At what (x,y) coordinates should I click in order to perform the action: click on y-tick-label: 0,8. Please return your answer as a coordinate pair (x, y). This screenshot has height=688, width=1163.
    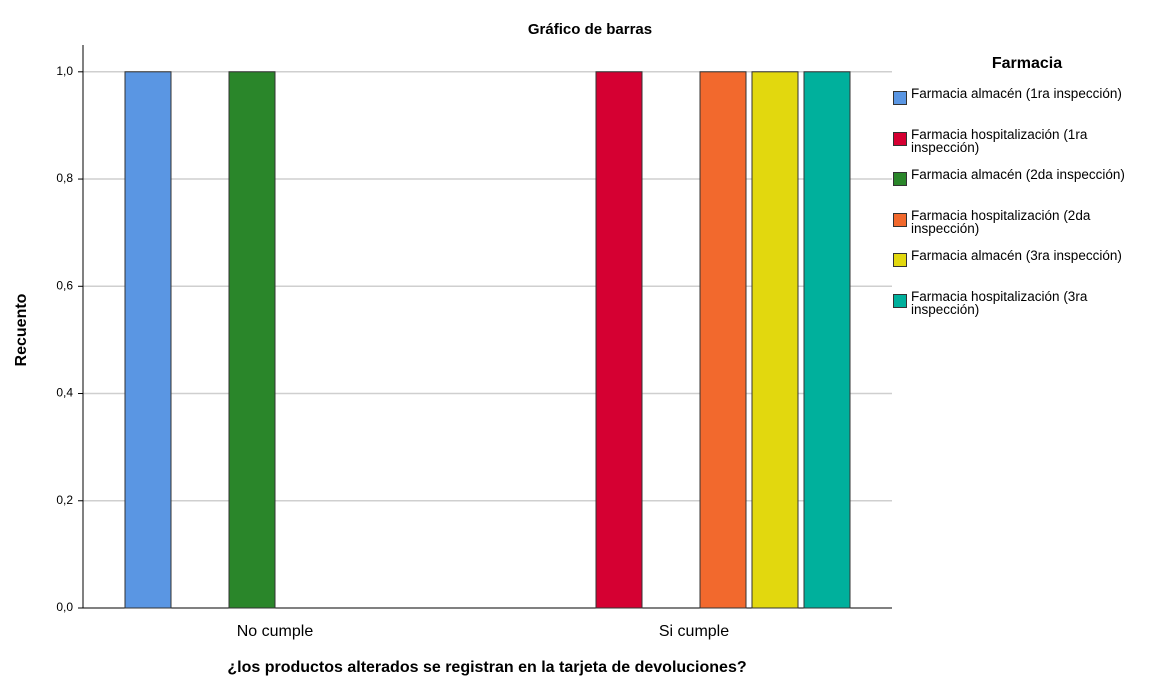
    Looking at the image, I should click on (64, 178).